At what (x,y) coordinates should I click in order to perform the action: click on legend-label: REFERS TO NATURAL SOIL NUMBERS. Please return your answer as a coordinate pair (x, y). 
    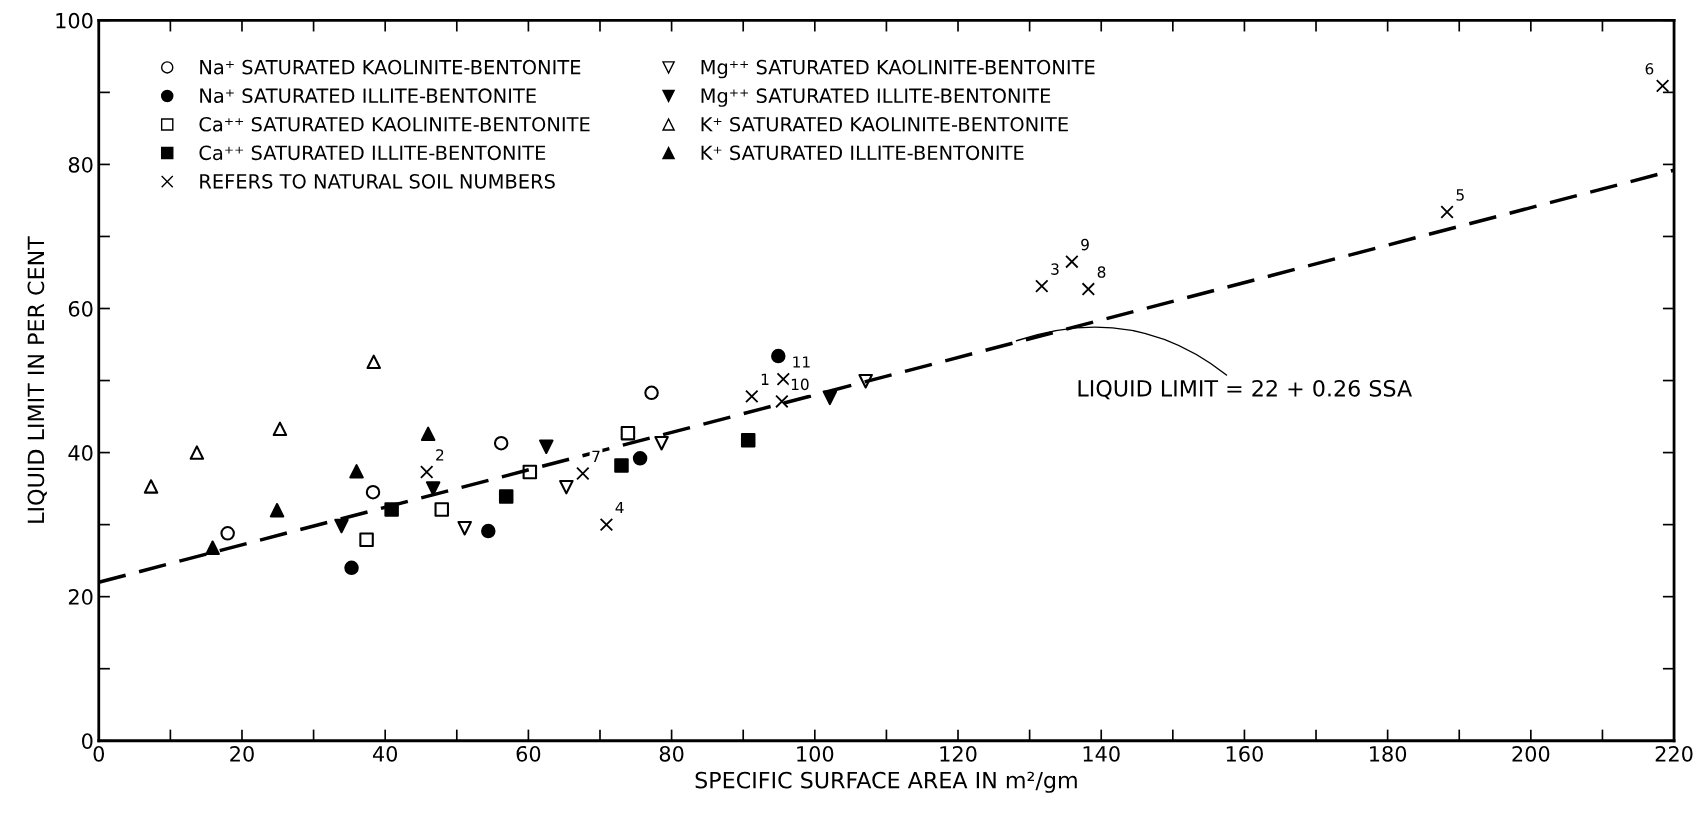
    Looking at the image, I should click on (377, 181).